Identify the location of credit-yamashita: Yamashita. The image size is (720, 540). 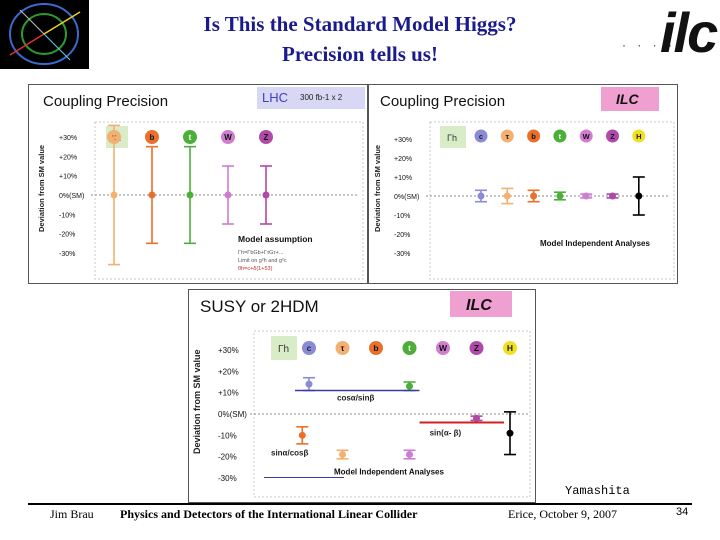
(597, 491).